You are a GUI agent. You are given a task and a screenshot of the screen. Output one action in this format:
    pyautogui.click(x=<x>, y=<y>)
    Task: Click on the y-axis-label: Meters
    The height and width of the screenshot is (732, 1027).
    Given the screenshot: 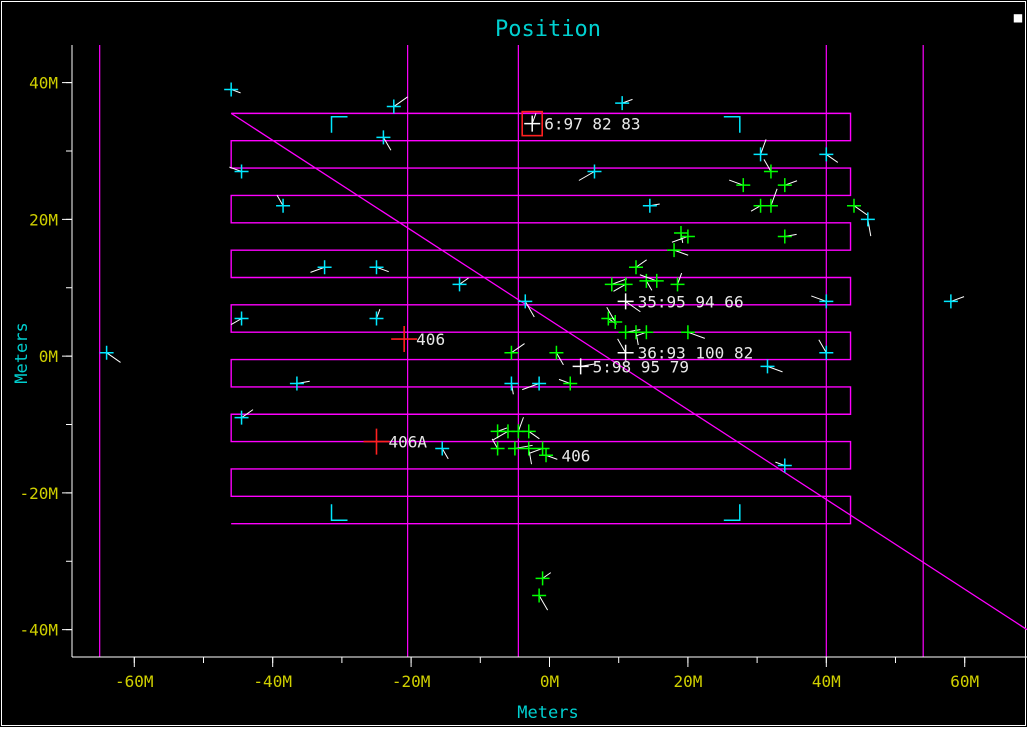 What is the action you would take?
    pyautogui.click(x=22, y=352)
    